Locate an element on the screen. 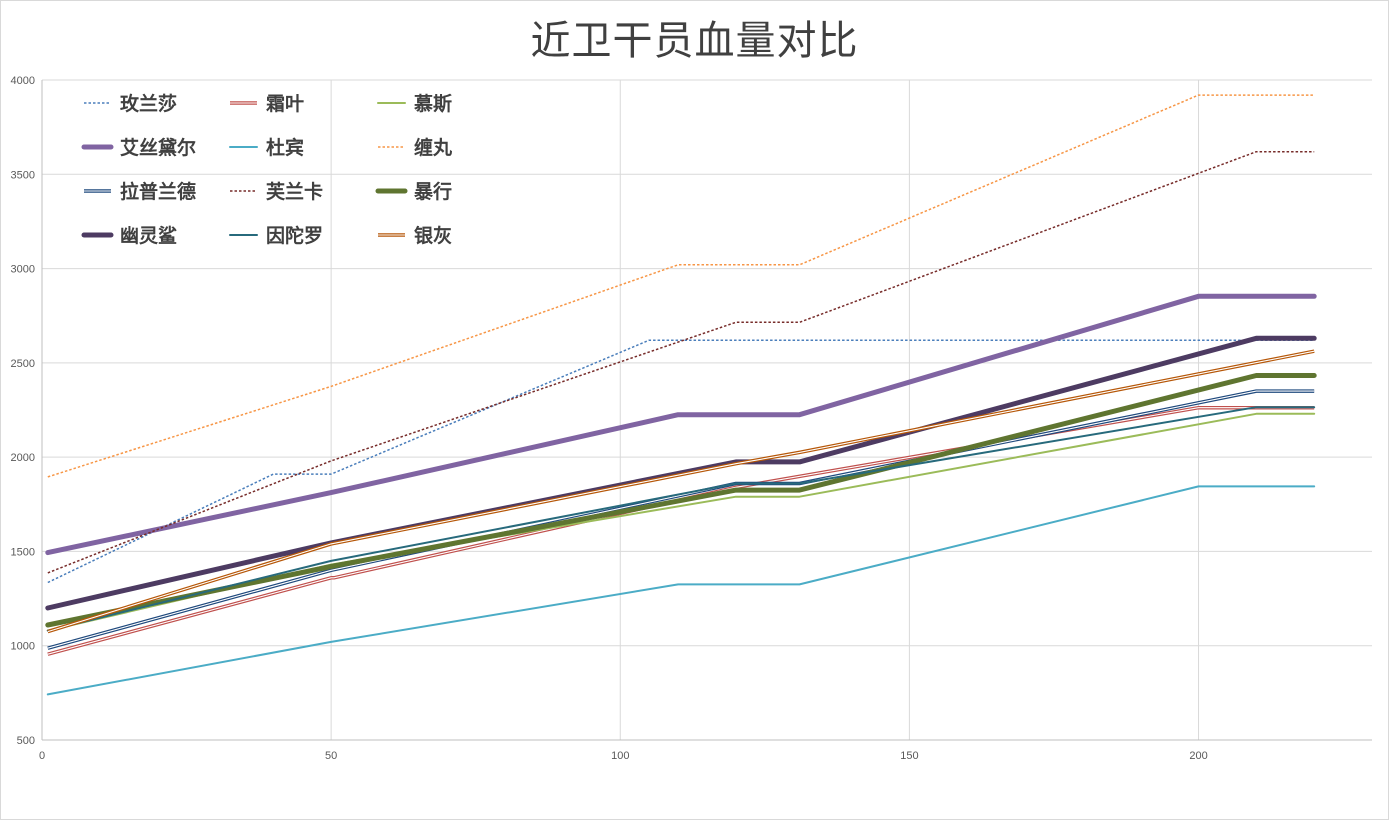 This screenshot has width=1389, height=820. chart-title: 近卫干员血量对比 is located at coordinates (694, 41).